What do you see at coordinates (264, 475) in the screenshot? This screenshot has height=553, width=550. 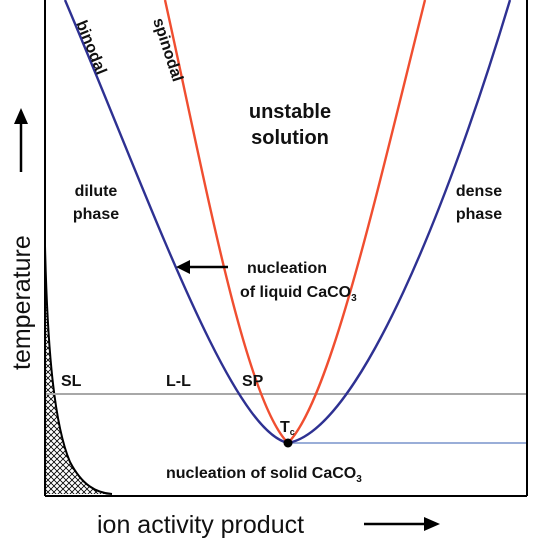 I see `nucleation-solid-label: nucleation of solid CaCO3` at bounding box center [264, 475].